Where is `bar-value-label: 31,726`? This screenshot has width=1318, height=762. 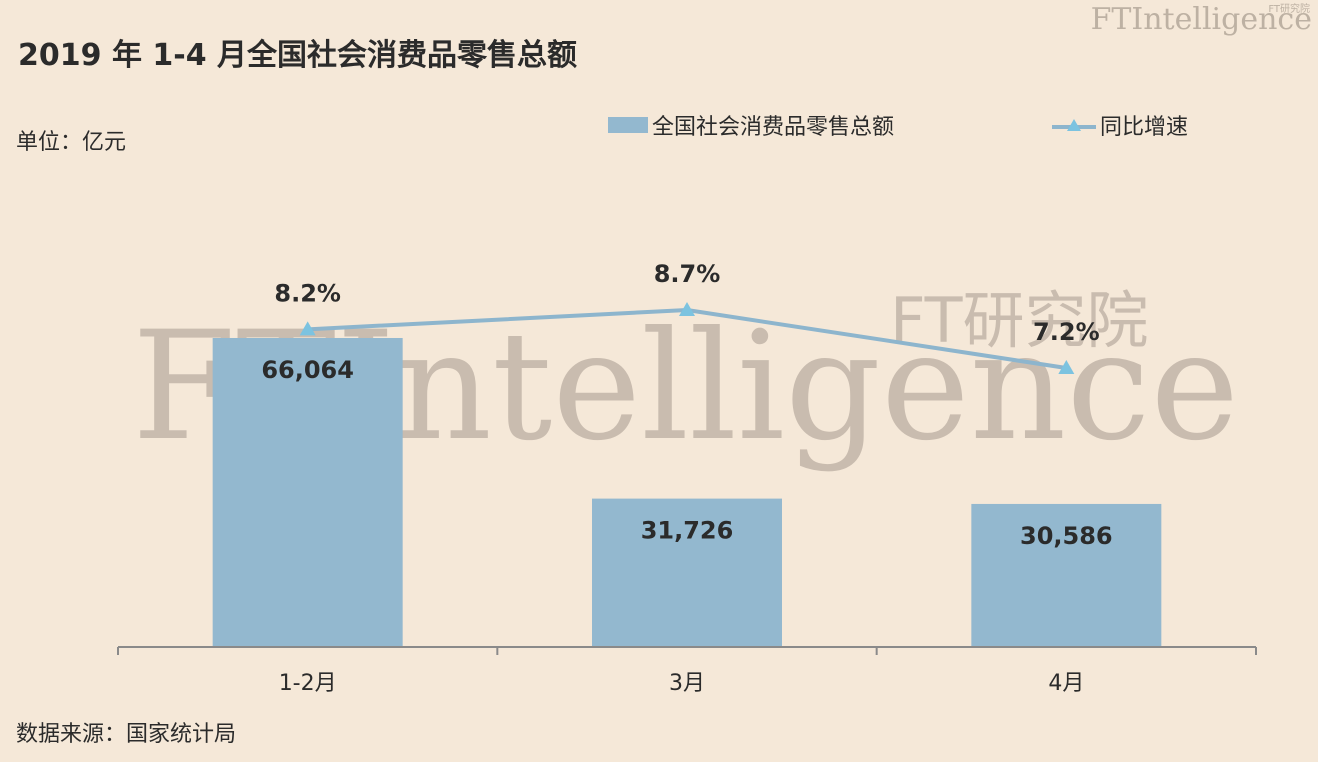 bar-value-label: 31,726 is located at coordinates (687, 531).